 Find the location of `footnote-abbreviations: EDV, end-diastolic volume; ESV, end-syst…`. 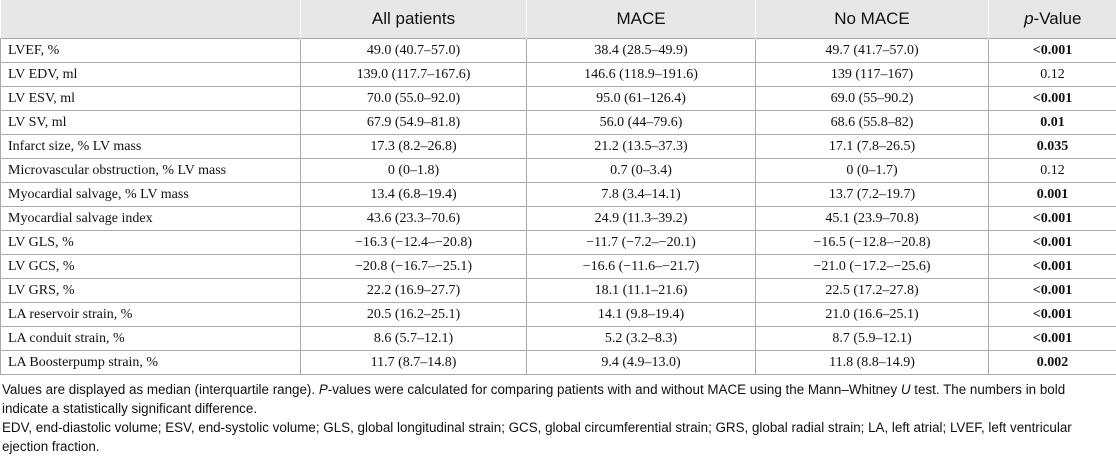

footnote-abbreviations: EDV, end-diastolic volume; ESV, end-syst… is located at coordinates (537, 437).